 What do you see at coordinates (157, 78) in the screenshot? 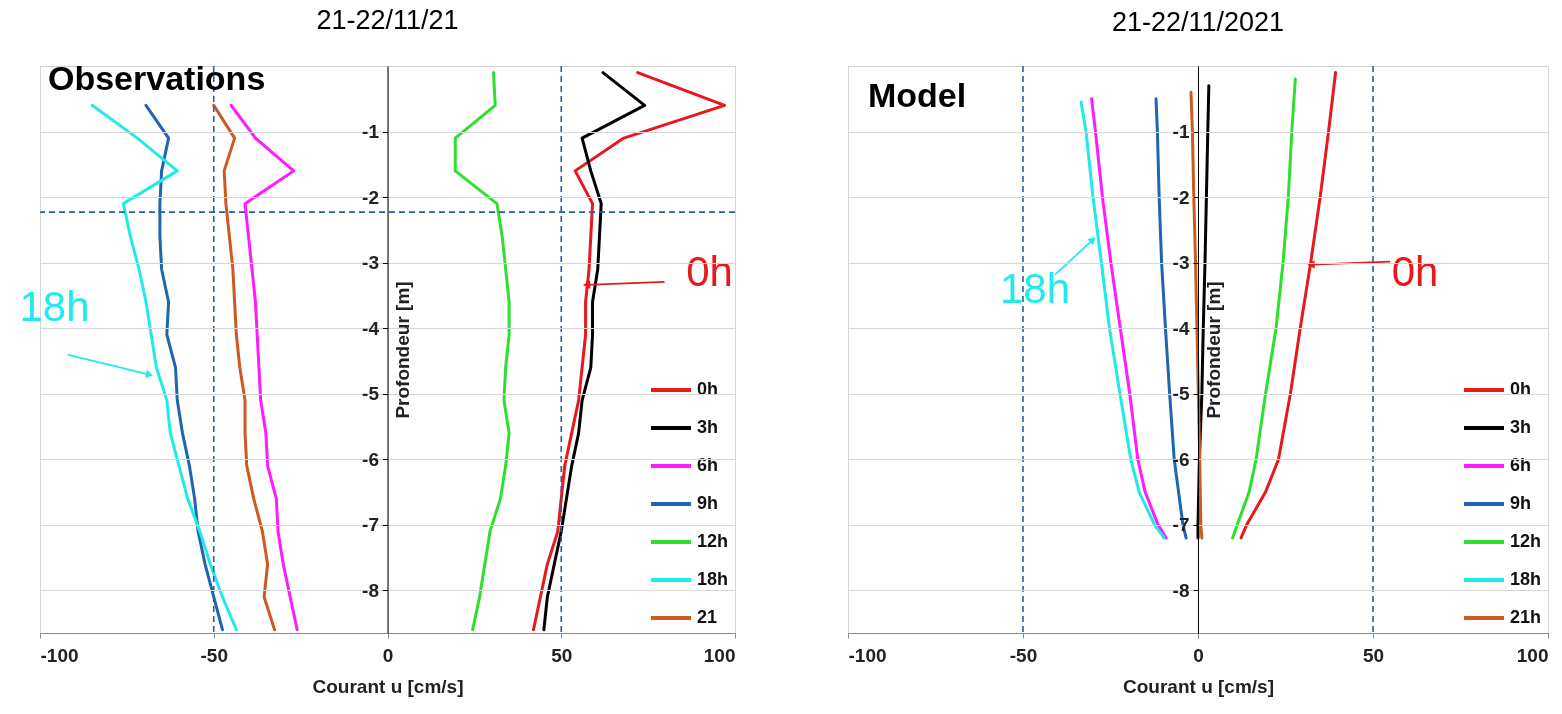
I see `annotation: Observations` at bounding box center [157, 78].